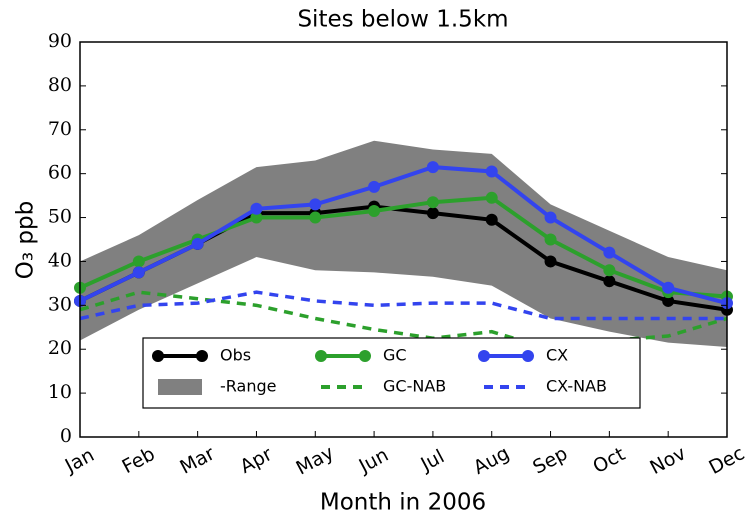 Image resolution: width=749 pixels, height=520 pixels. Describe the element at coordinates (432, 460) in the screenshot. I see `x-tick-label: Jul` at that location.